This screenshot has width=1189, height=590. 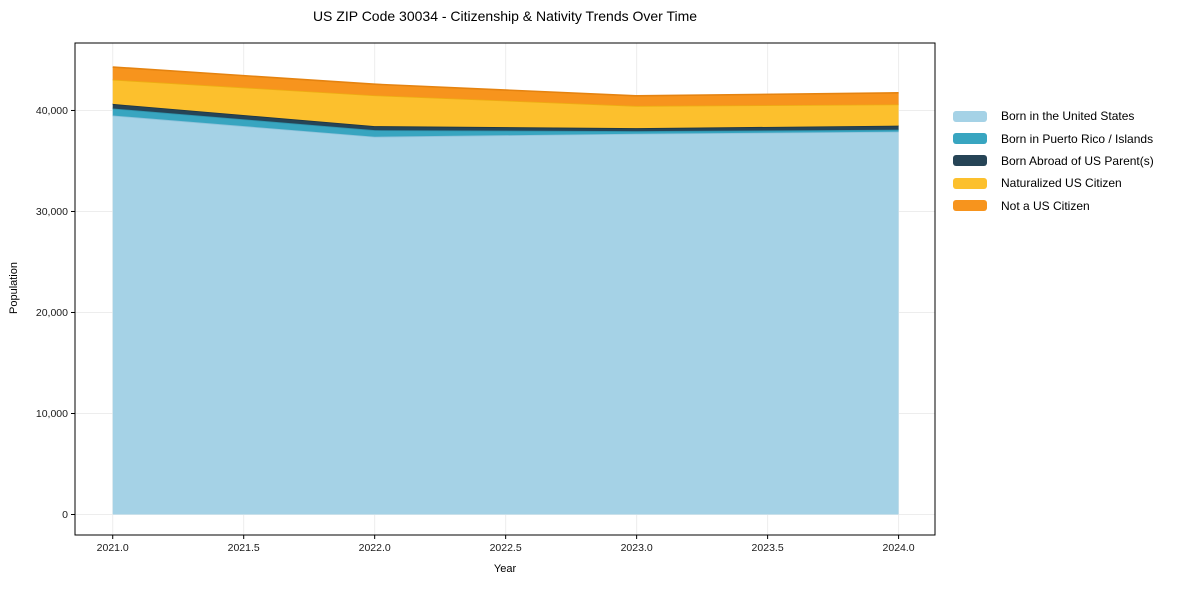 What do you see at coordinates (244, 548) in the screenshot?
I see `x-tick-label: 2021.5` at bounding box center [244, 548].